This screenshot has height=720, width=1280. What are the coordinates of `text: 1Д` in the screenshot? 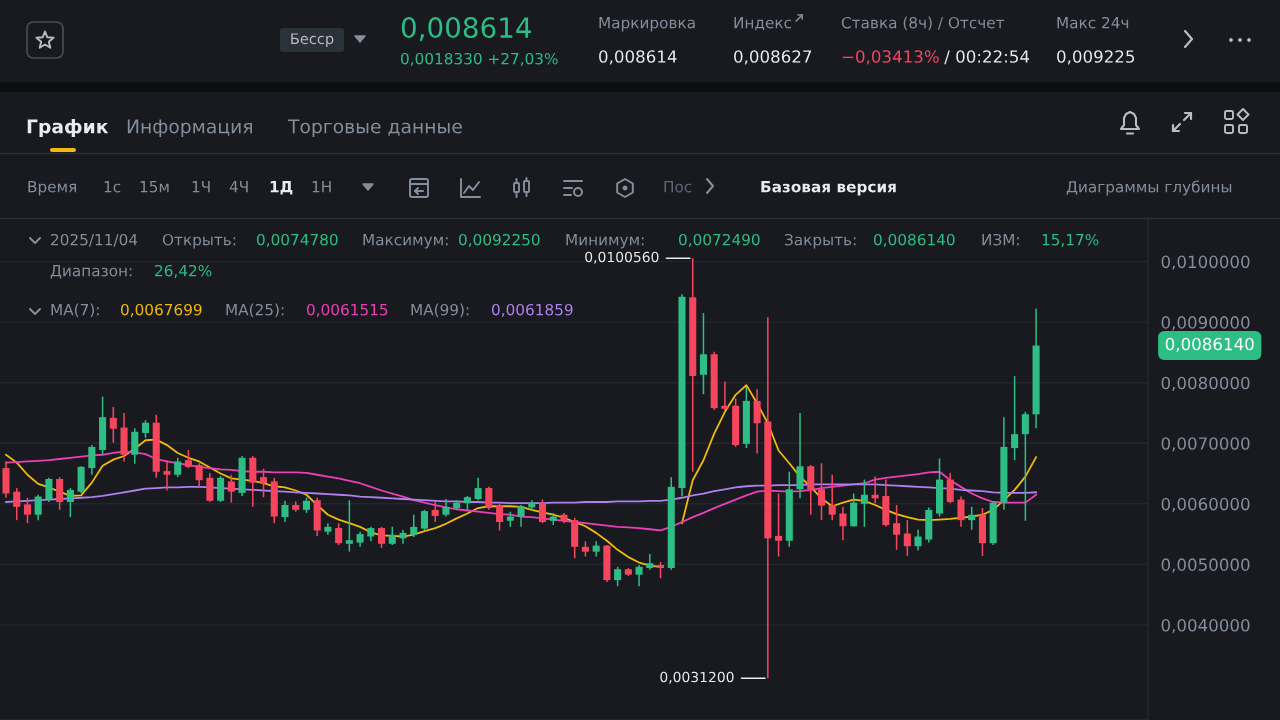 It's located at (281, 188).